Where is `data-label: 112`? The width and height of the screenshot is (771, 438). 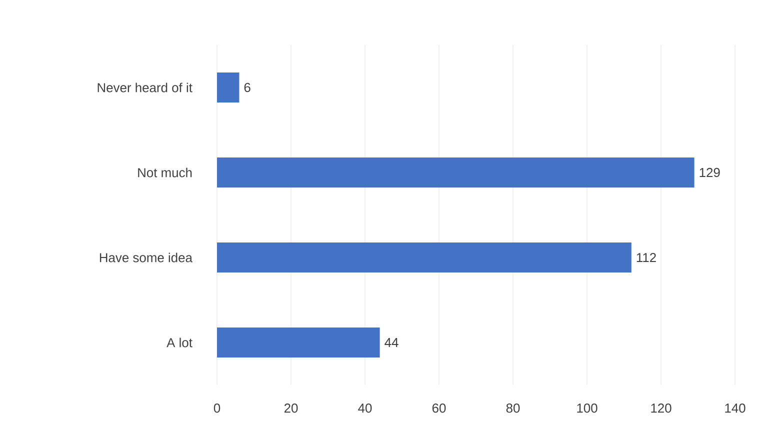 data-label: 112 is located at coordinates (646, 257).